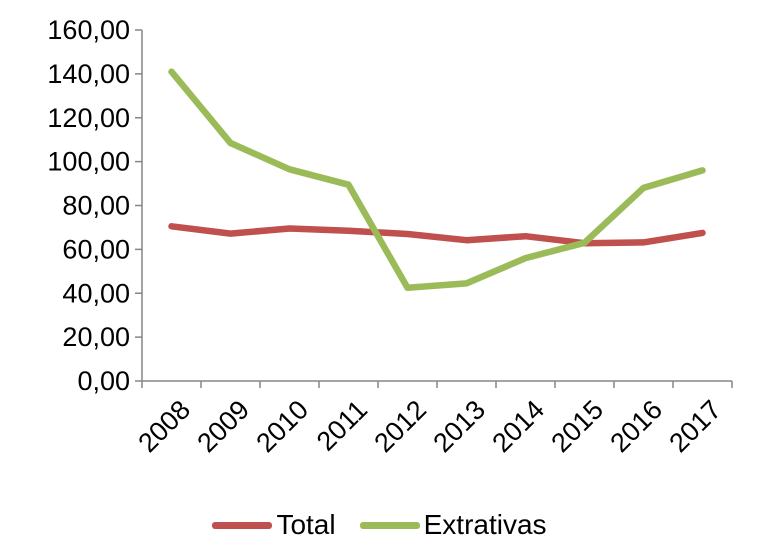 The image size is (759, 547). What do you see at coordinates (459, 426) in the screenshot?
I see `x-tick-label: 2013` at bounding box center [459, 426].